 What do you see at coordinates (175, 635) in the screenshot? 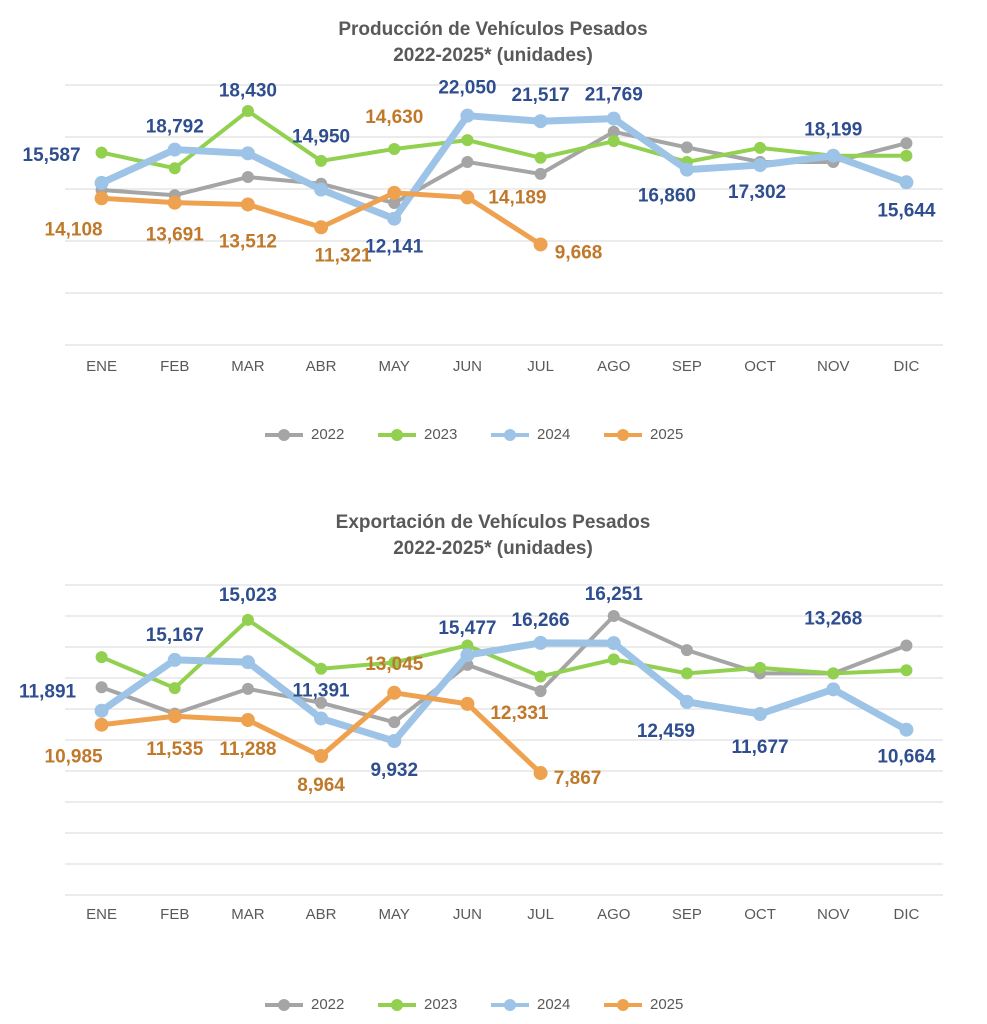
I see `value-label: 15,167` at bounding box center [175, 635].